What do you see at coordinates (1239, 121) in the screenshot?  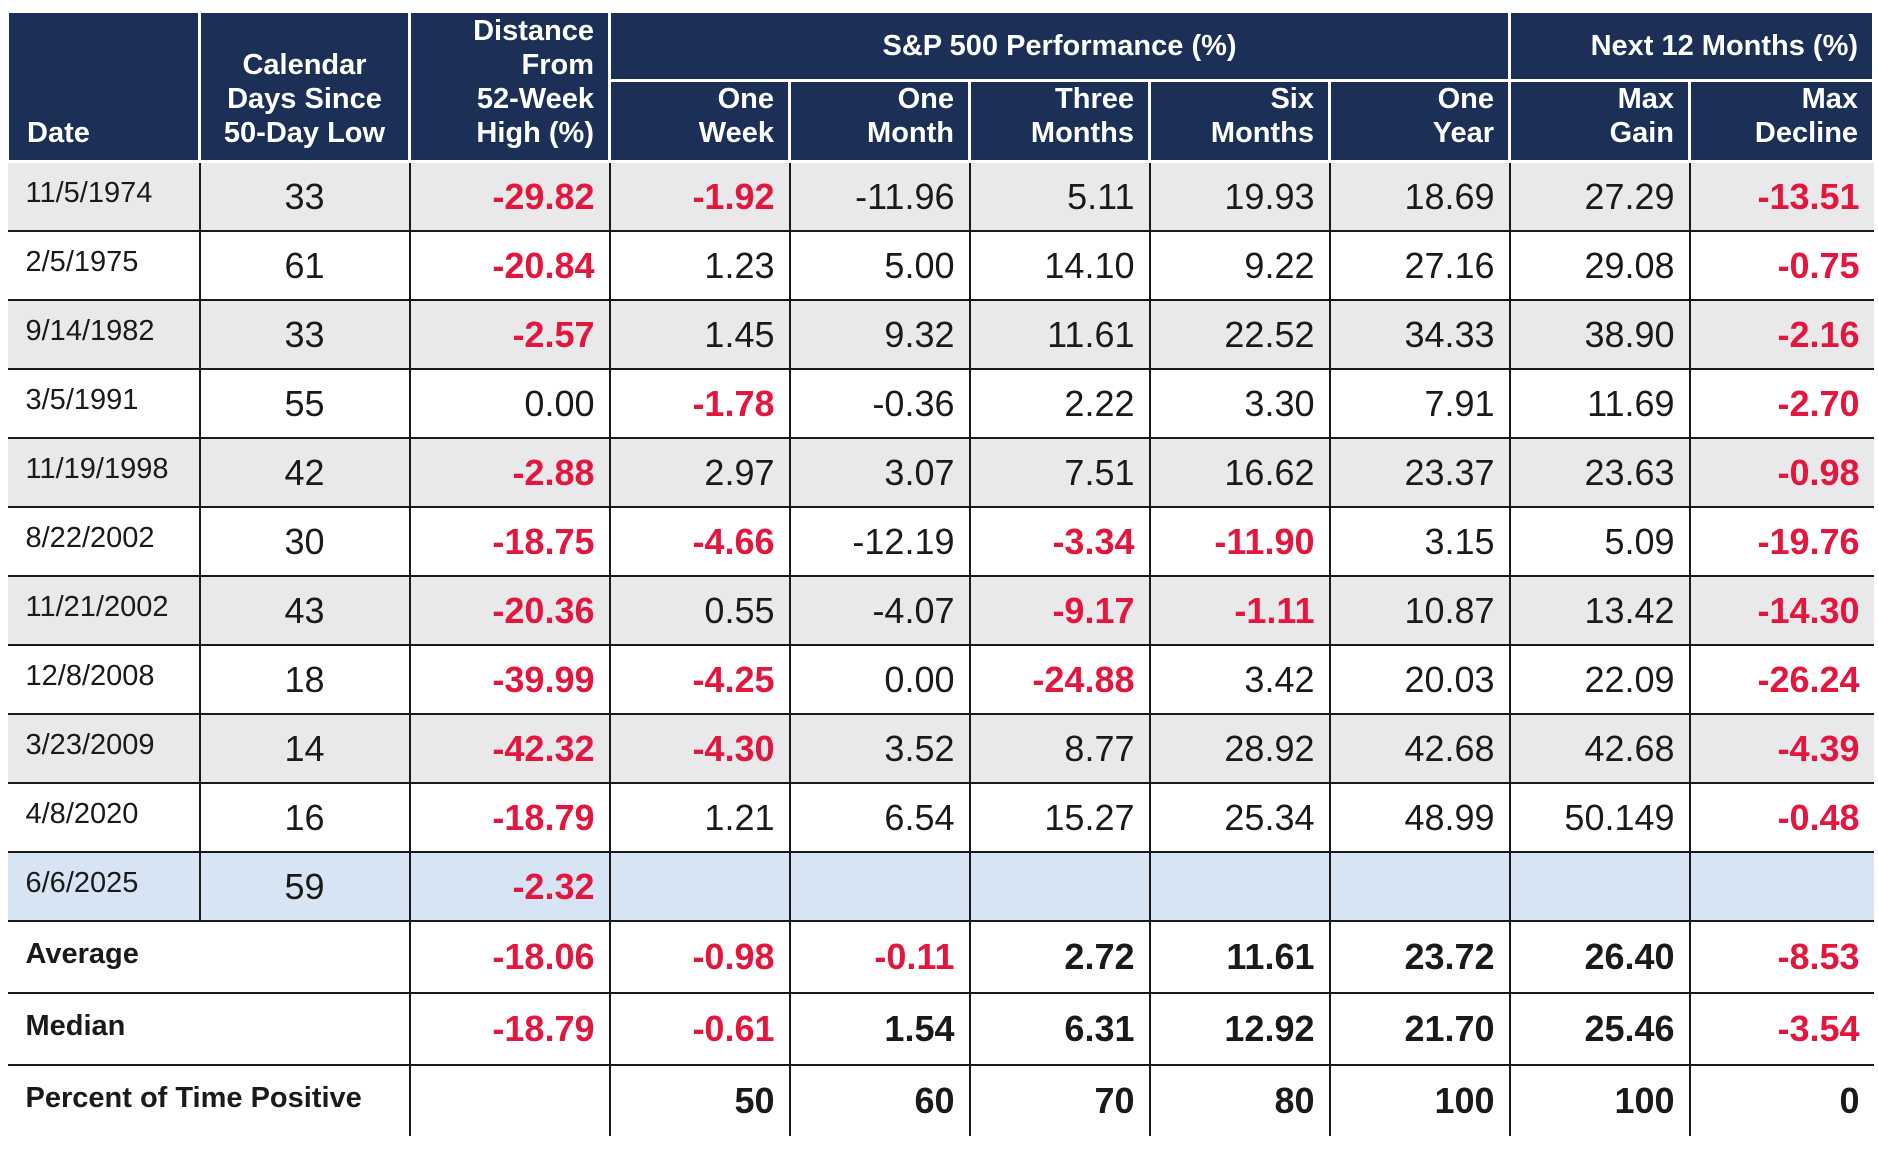 I see `six-months-header: Six Months` at bounding box center [1239, 121].